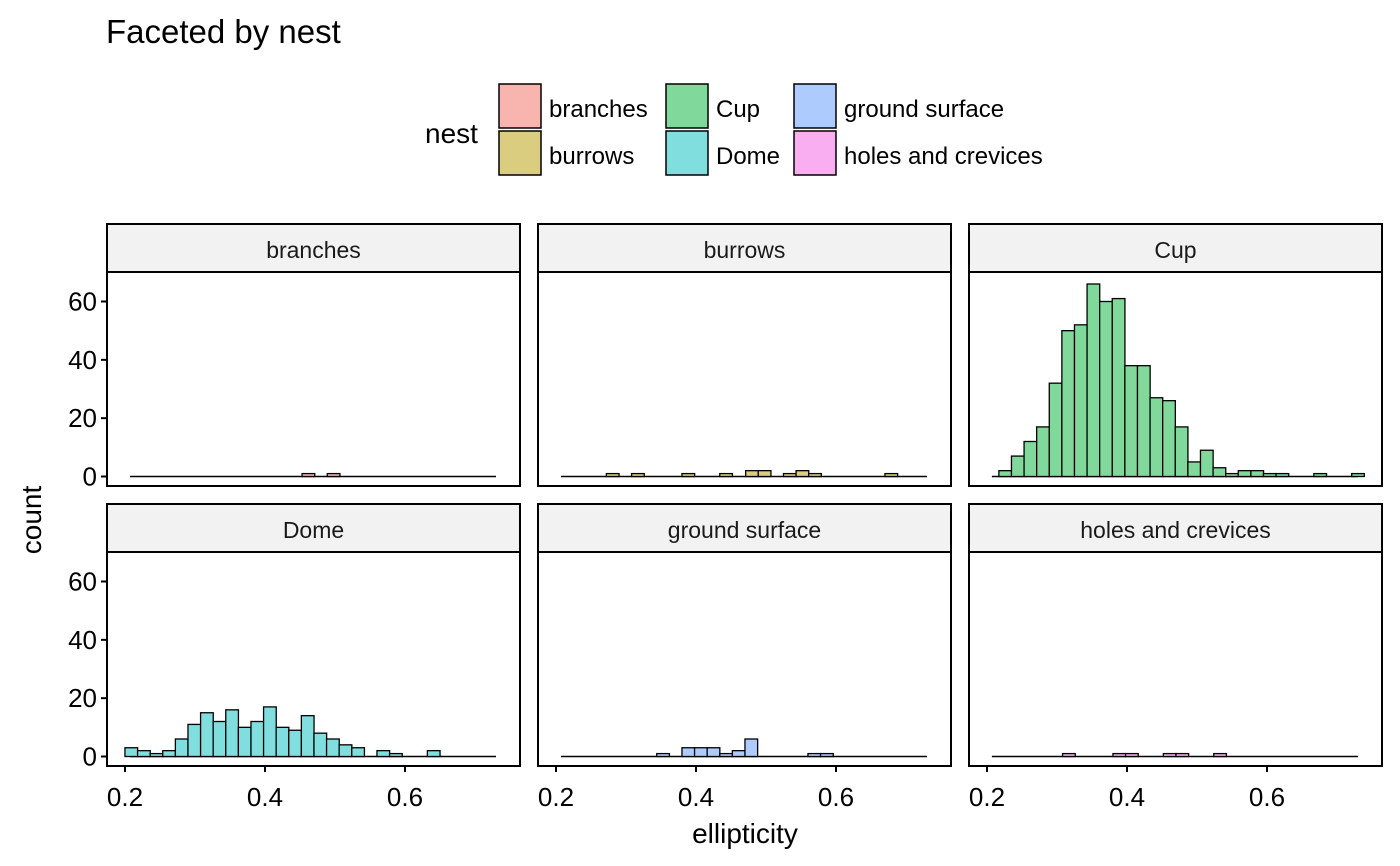  Describe the element at coordinates (125, 797) in the screenshot. I see `x-tick-label-0-0: 0.2` at that location.